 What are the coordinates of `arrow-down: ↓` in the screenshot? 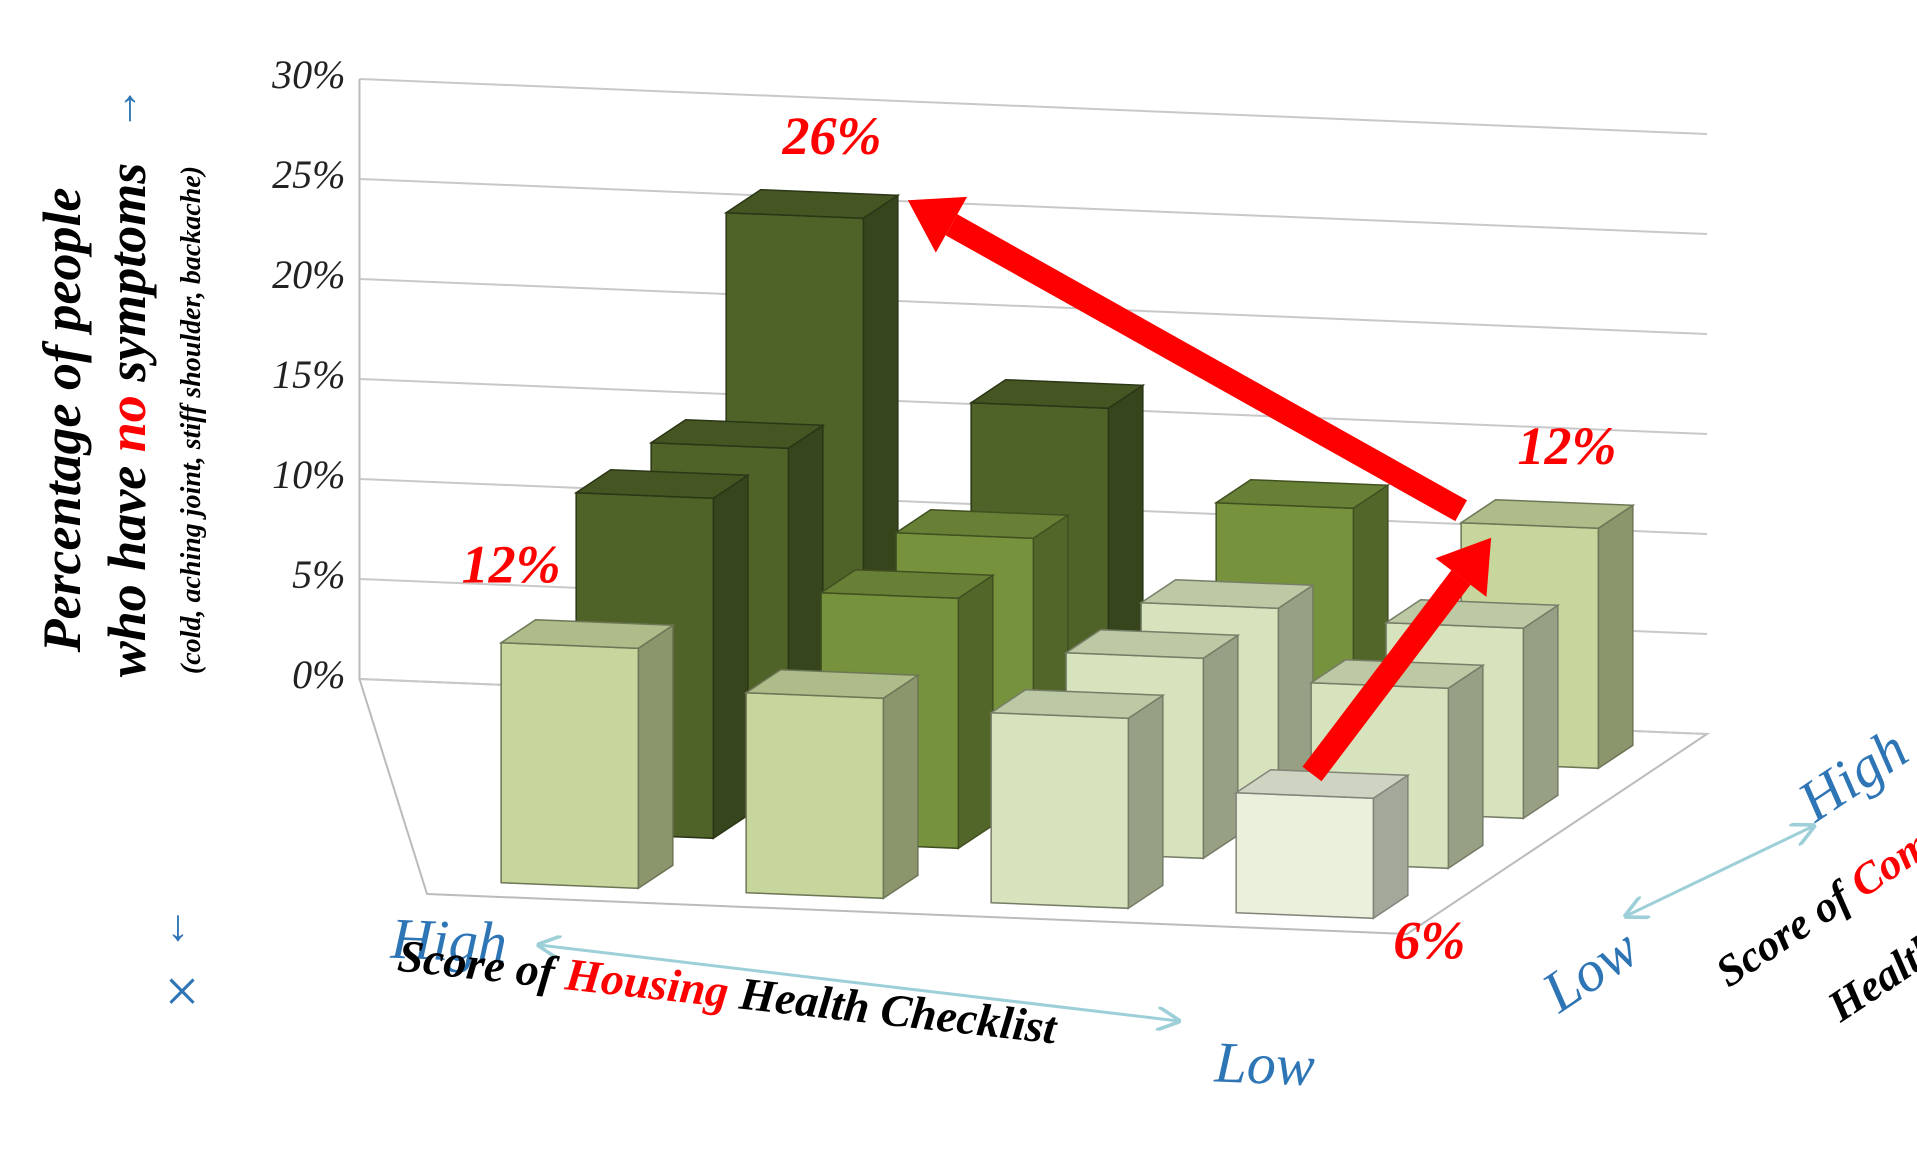 It's located at (178, 925).